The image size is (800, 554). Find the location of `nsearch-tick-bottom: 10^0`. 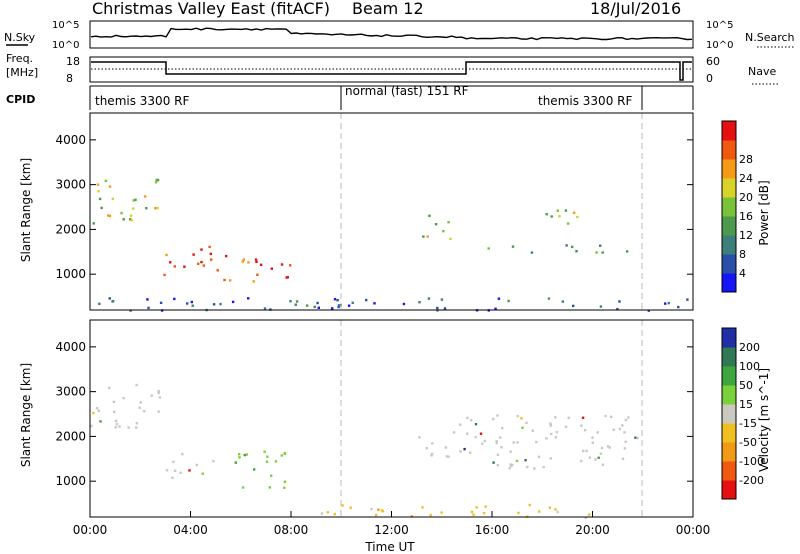

nsearch-tick-bottom: 10^0 is located at coordinates (719, 45).